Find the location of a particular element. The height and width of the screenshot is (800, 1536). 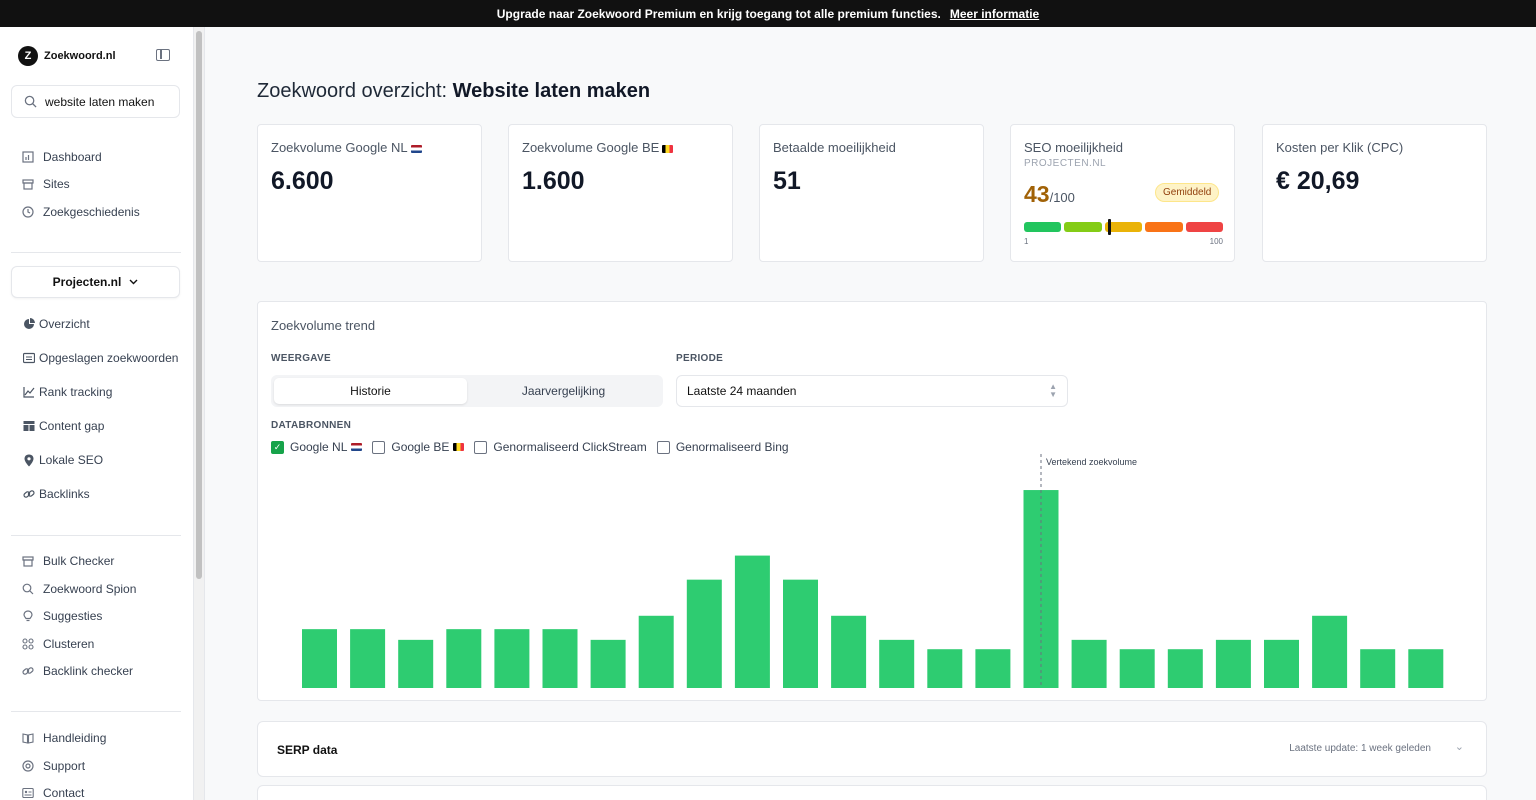

source-clickstream: Genormaliseerd ClickStream is located at coordinates (560, 447).